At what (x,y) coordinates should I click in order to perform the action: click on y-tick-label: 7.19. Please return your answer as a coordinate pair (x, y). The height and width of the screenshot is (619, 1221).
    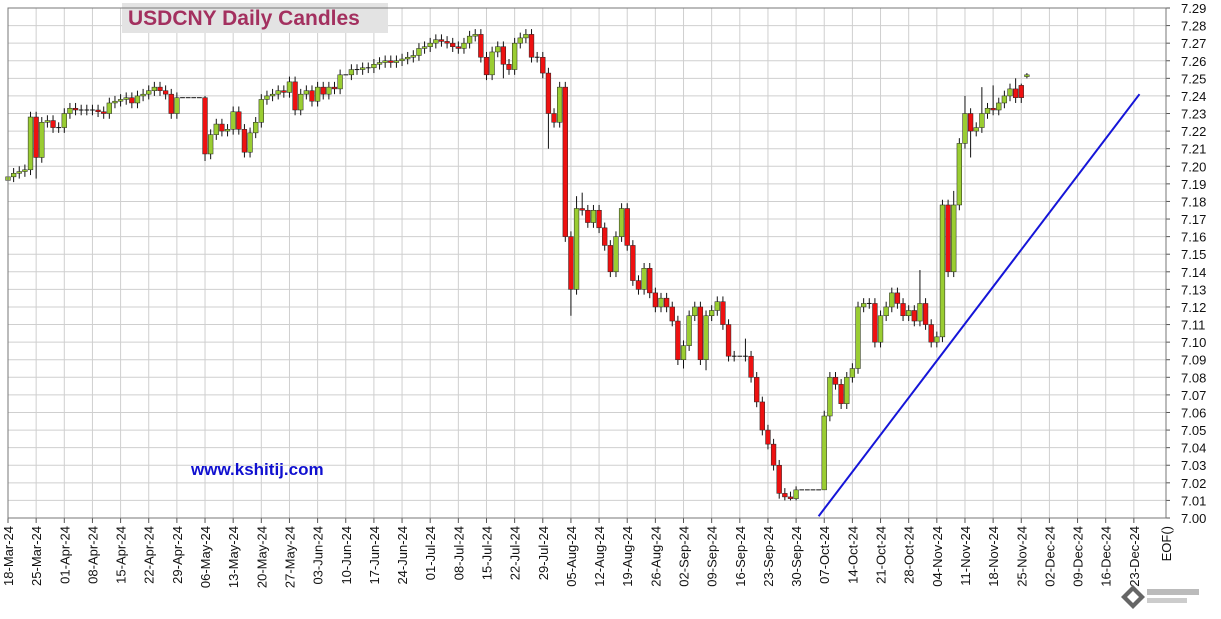
    Looking at the image, I should click on (1193, 184).